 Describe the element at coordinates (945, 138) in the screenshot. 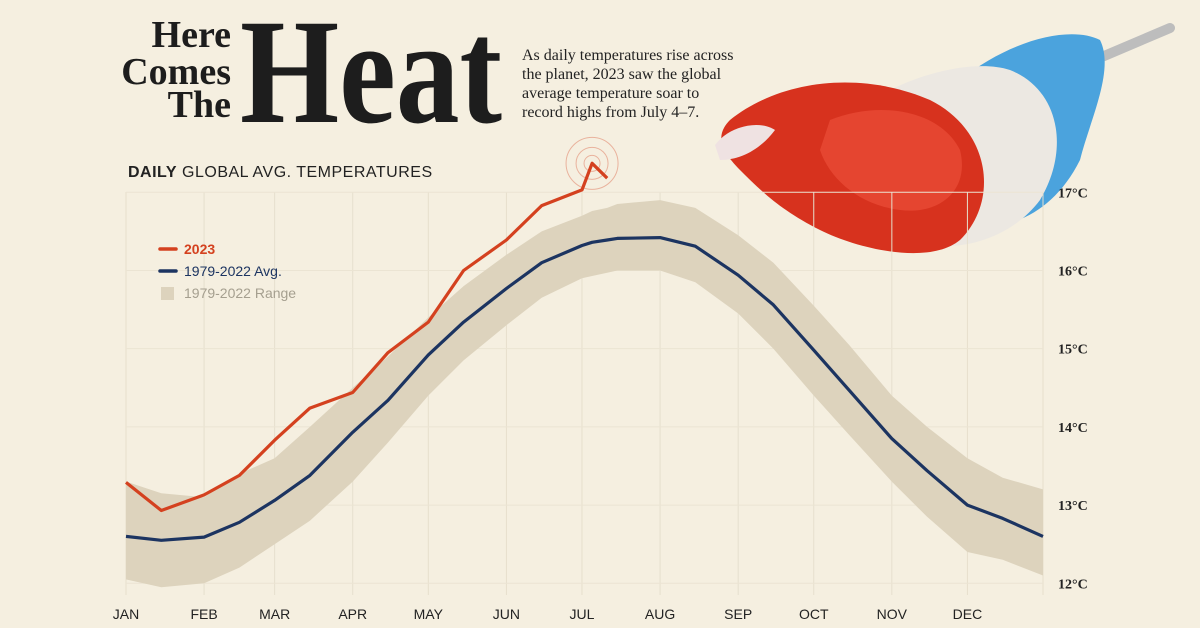

I see `popsicle` at that location.